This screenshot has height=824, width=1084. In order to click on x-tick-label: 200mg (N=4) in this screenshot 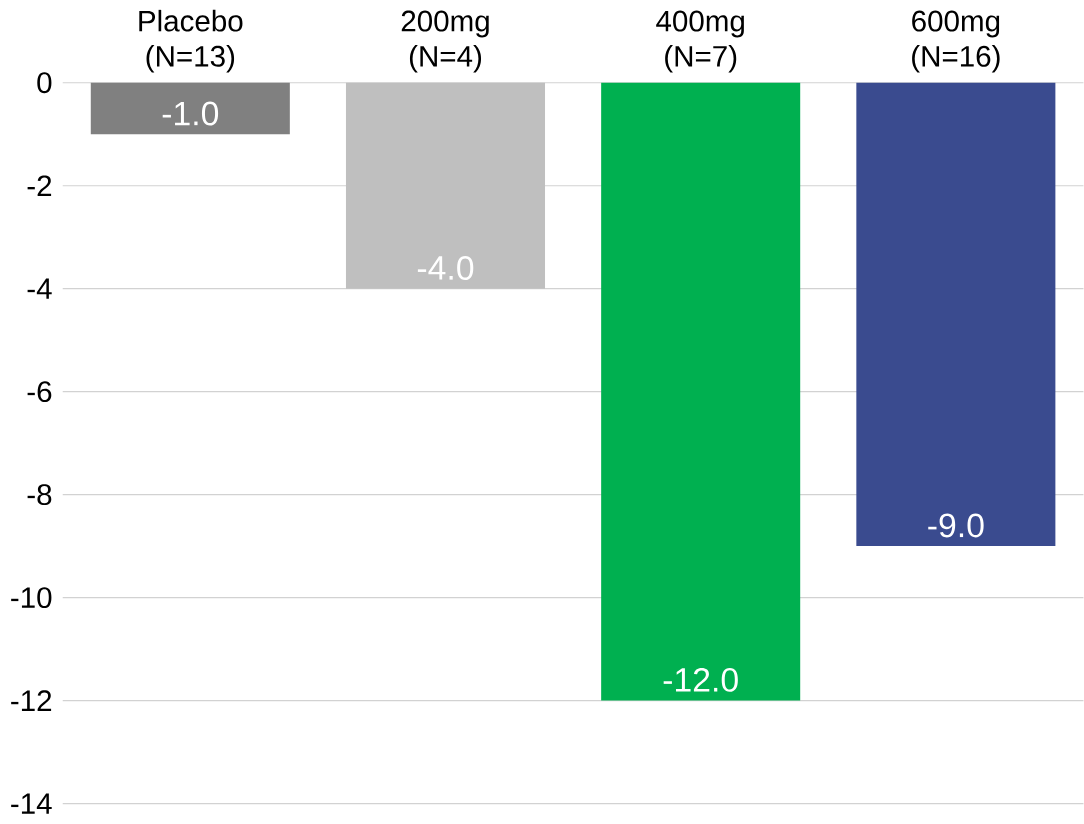, I will do `click(445, 41)`.